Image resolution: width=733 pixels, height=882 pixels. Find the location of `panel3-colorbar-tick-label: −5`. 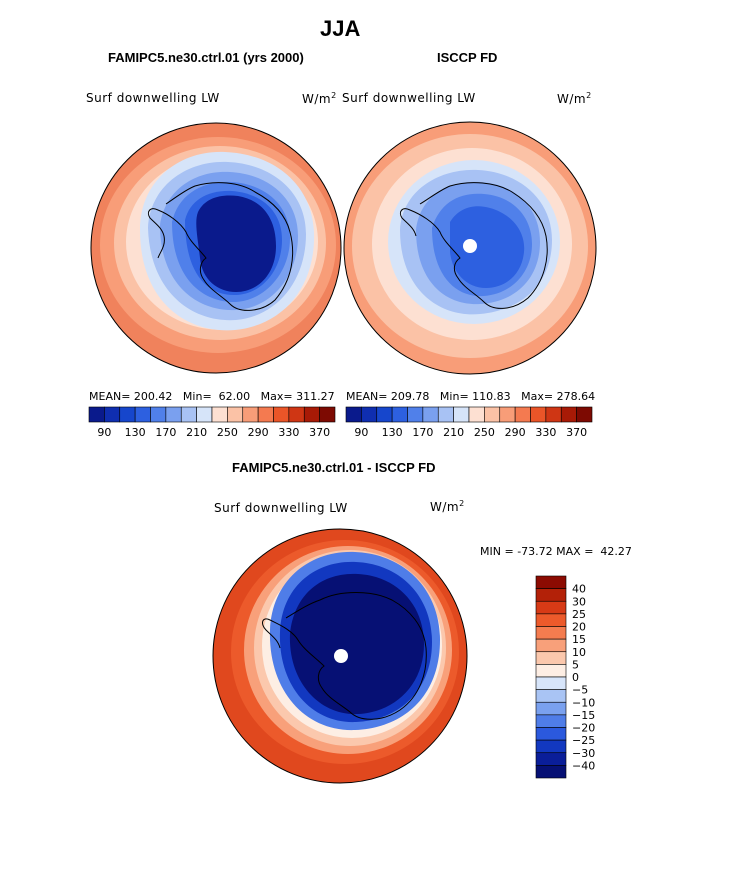

panel3-colorbar-tick-label: −5 is located at coordinates (580, 690).